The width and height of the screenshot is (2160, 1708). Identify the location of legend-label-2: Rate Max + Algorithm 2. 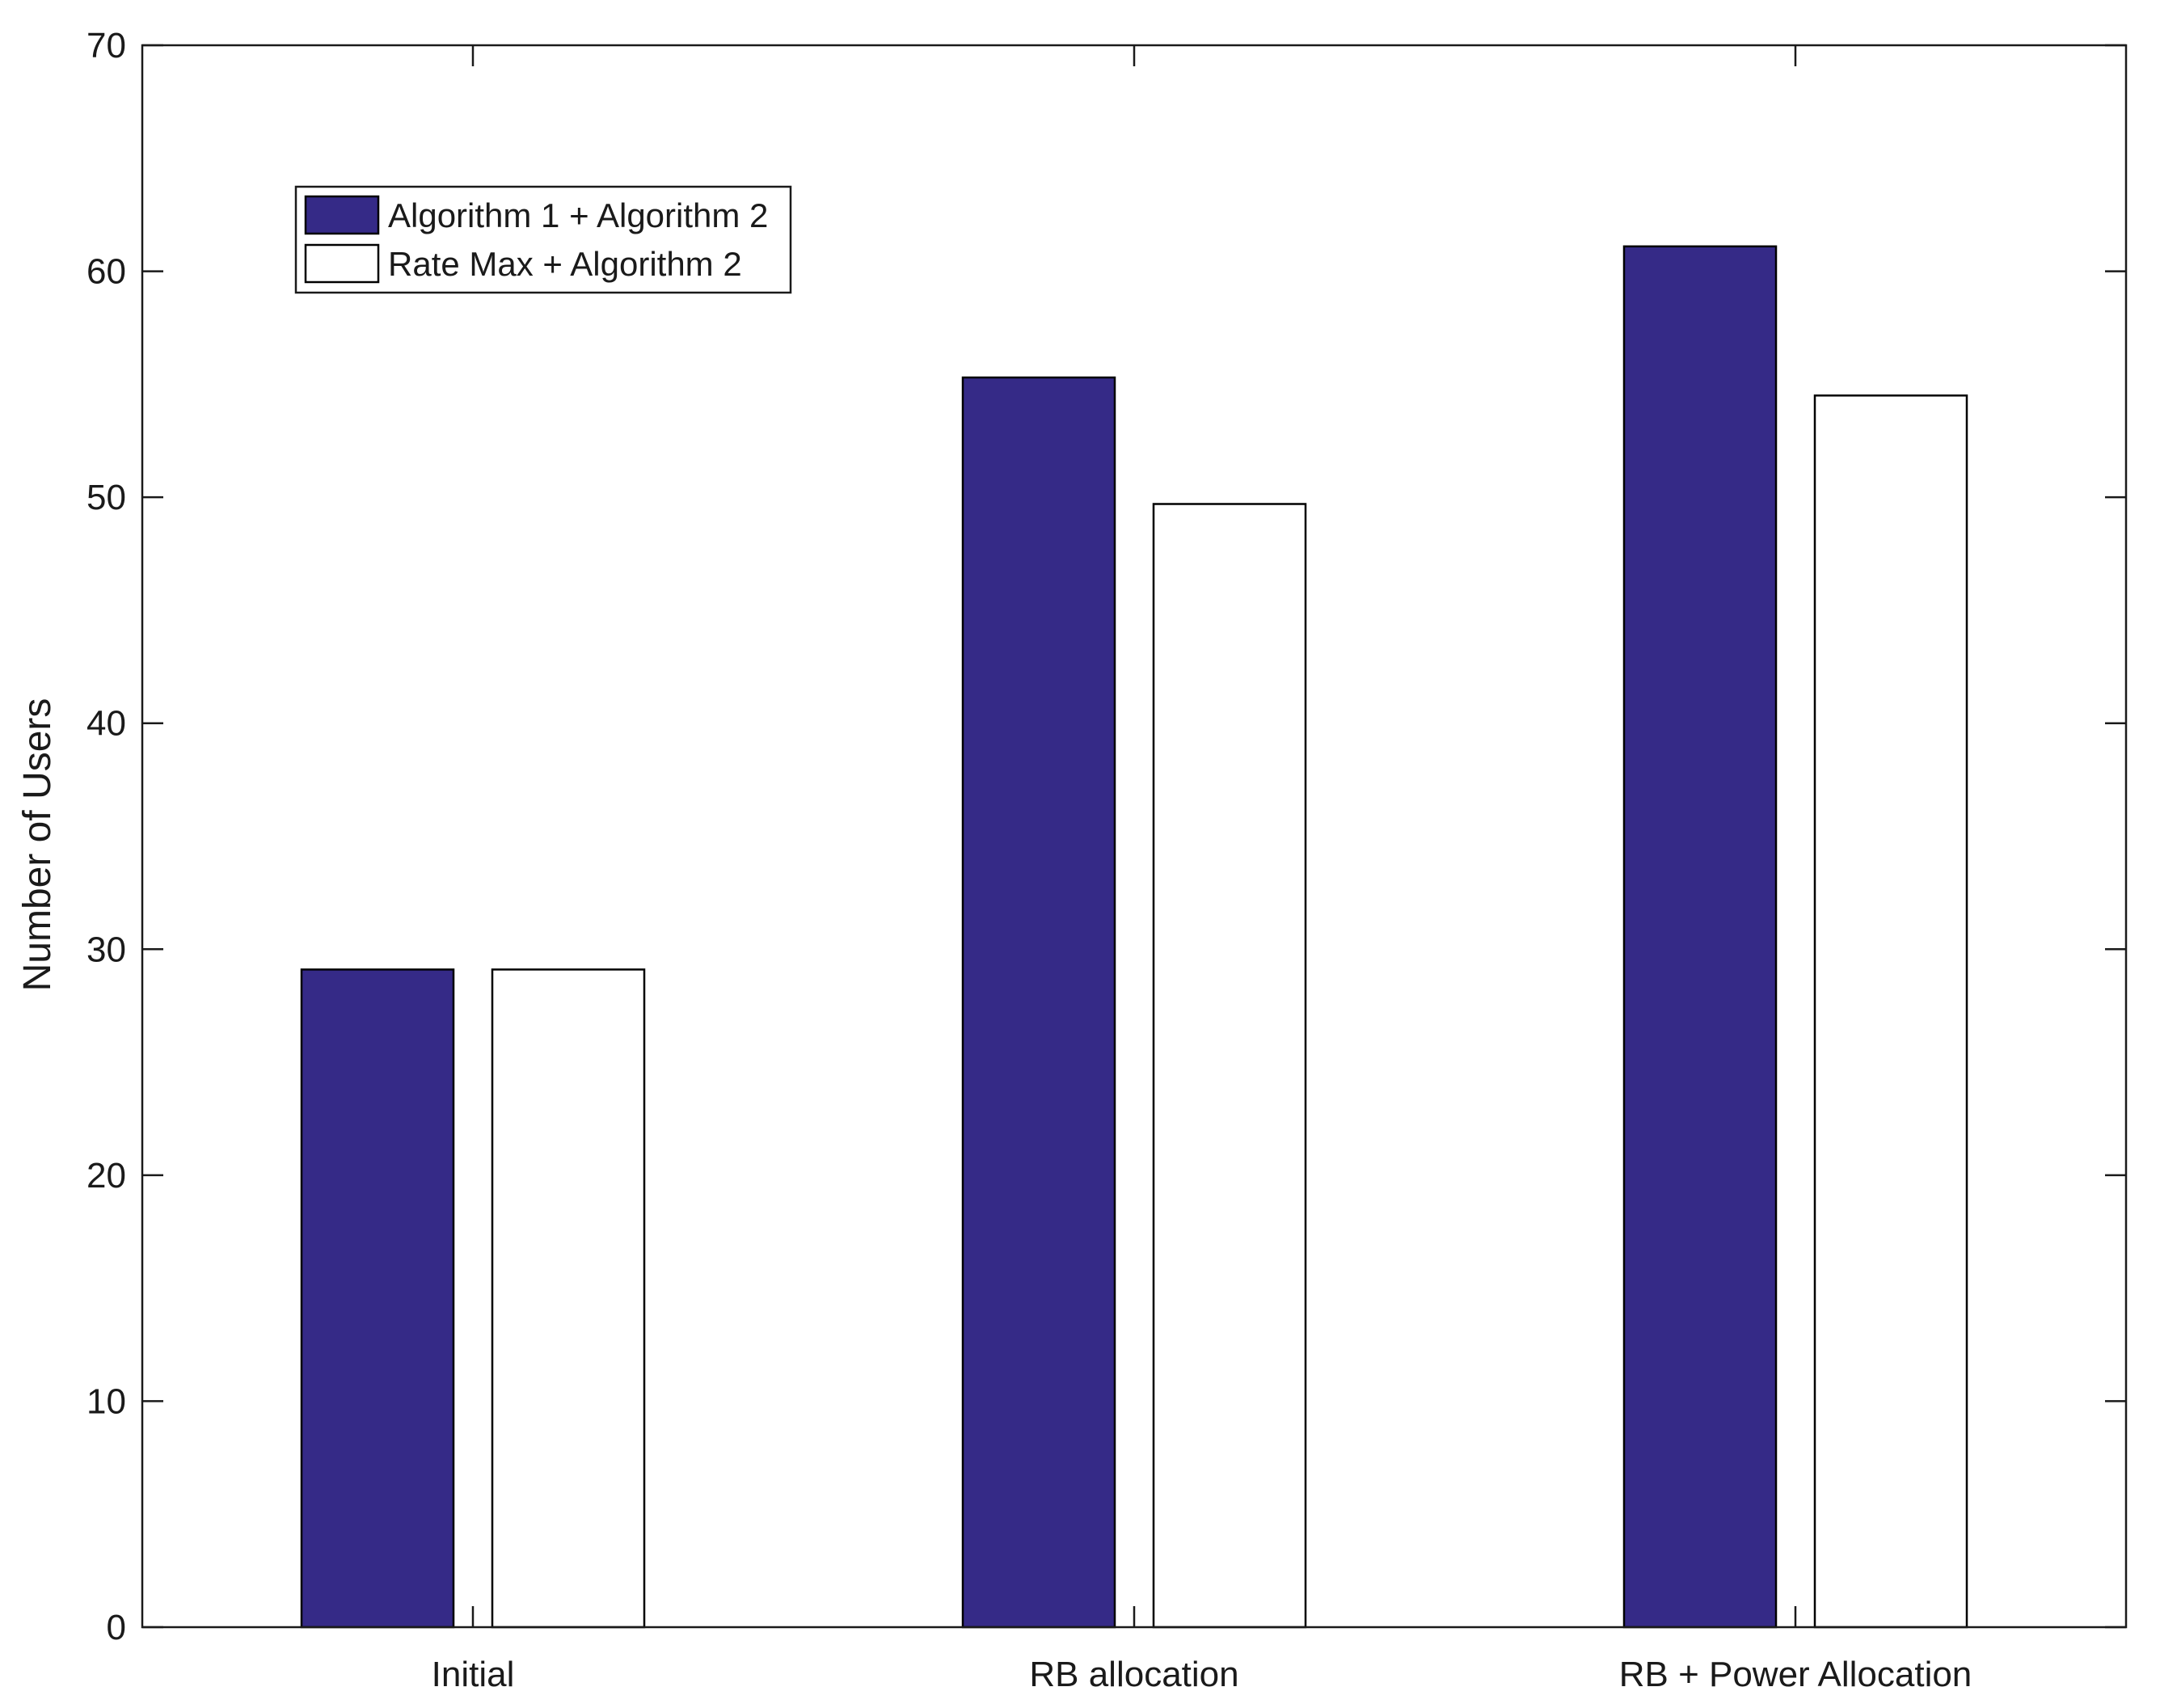
(565, 264).